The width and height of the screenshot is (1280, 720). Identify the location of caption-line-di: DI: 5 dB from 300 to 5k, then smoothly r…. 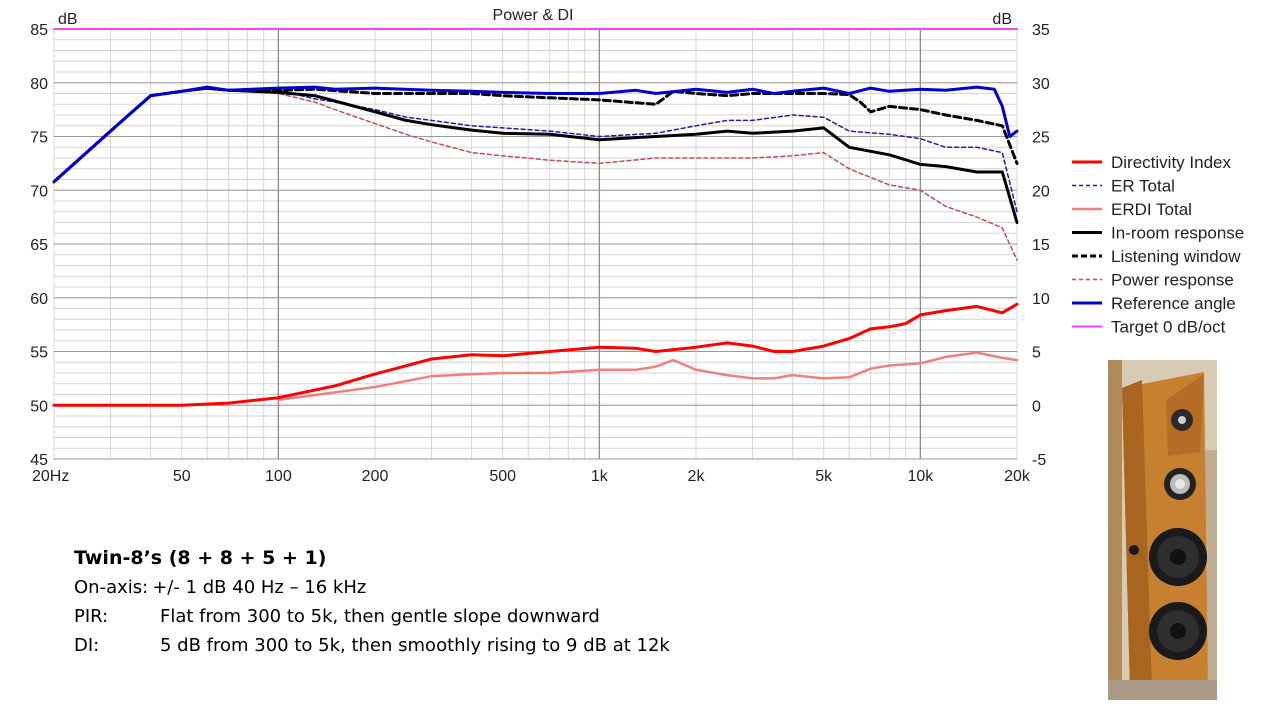
(524, 645).